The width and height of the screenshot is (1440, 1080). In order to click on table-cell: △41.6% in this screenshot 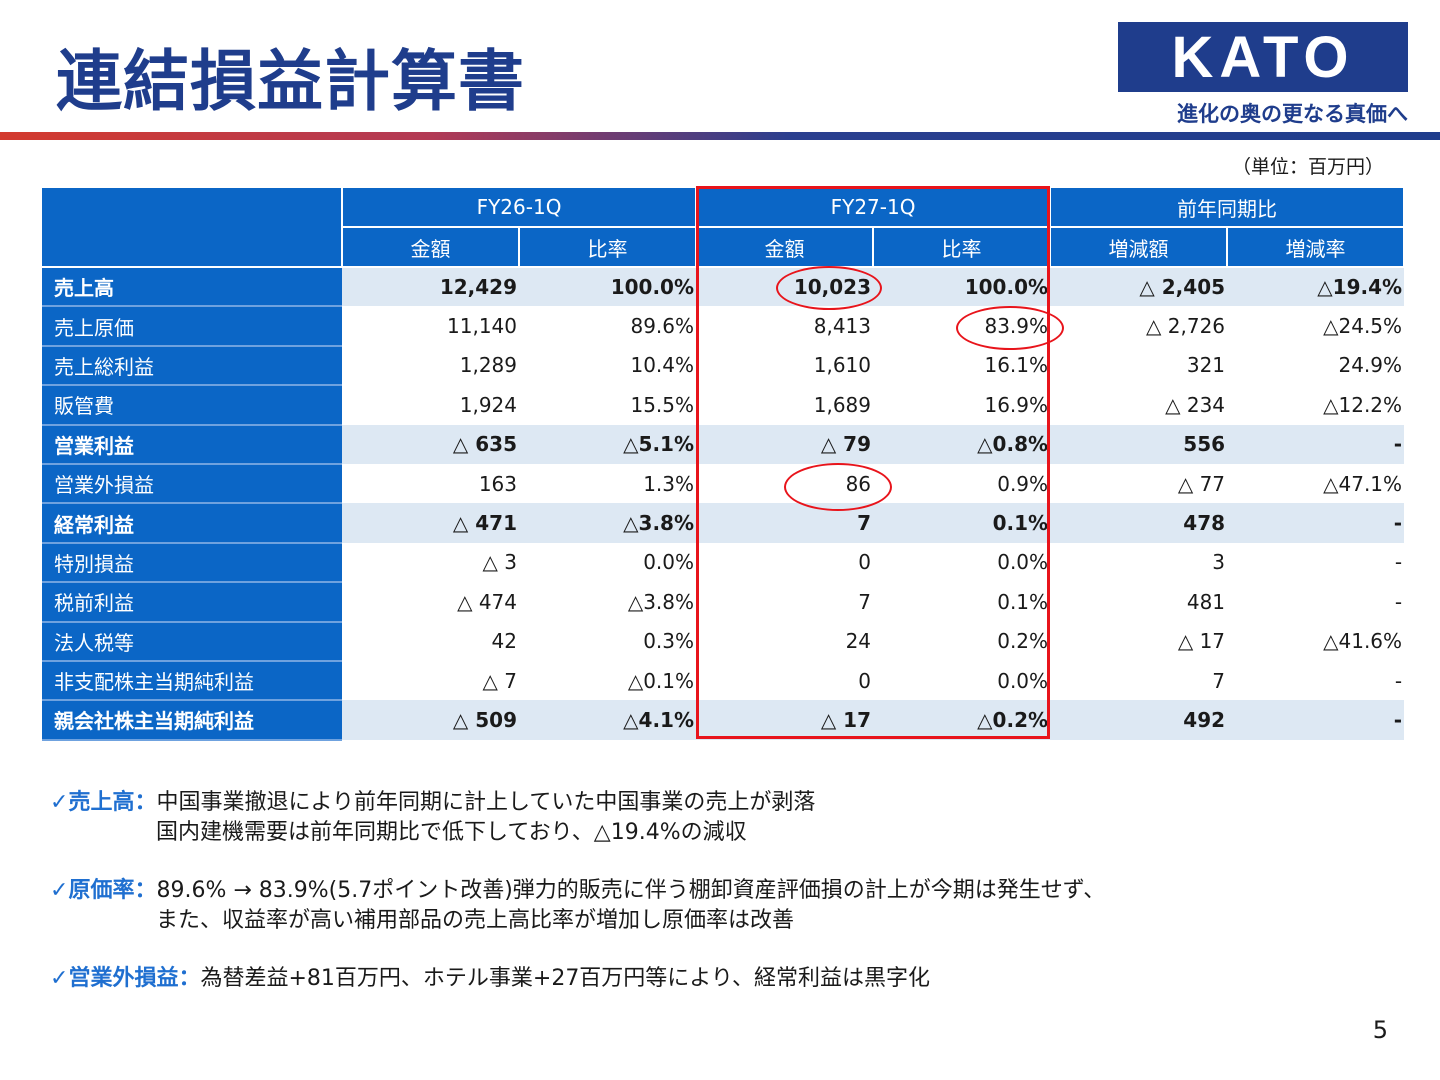, I will do `click(1363, 641)`.